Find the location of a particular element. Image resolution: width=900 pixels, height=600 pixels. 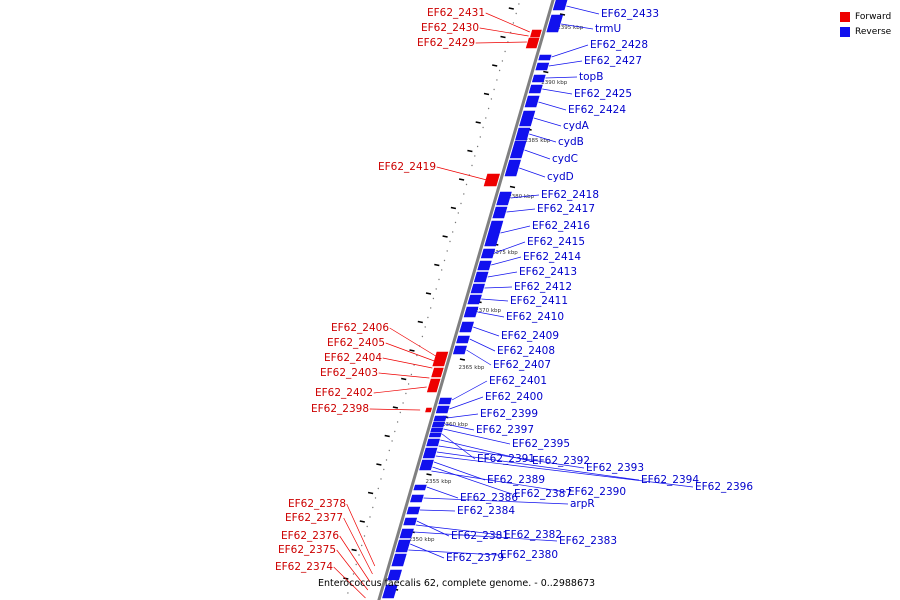

gene-label-ef62-2387: EF62_2387 is located at coordinates (543, 494).